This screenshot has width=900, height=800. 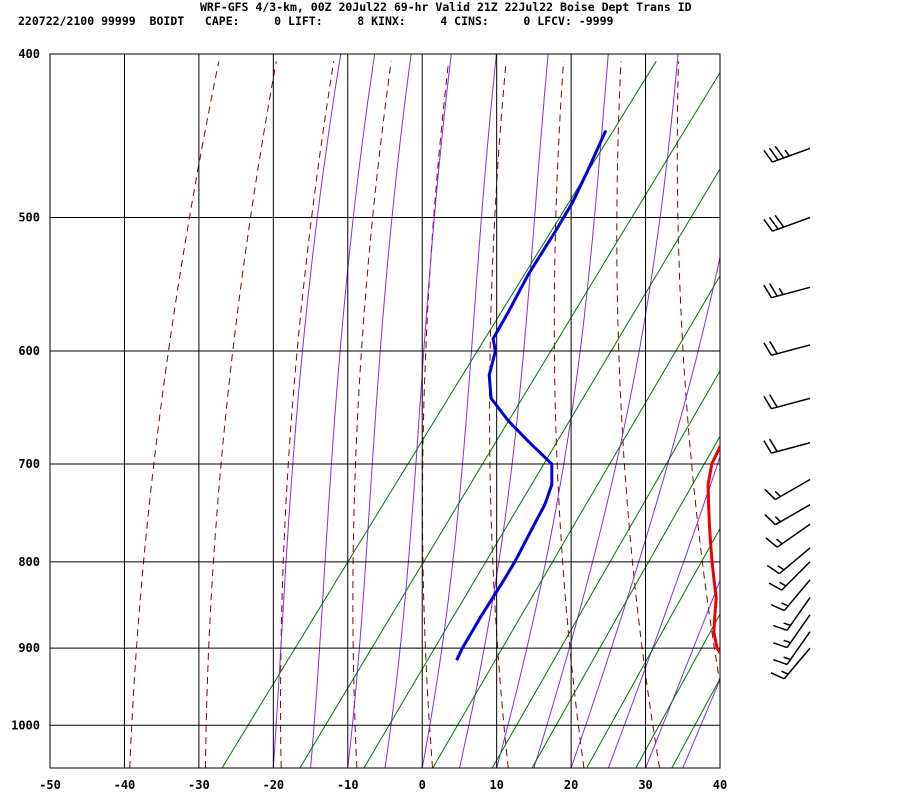 I want to click on wind-barbs, so click(x=787, y=412).